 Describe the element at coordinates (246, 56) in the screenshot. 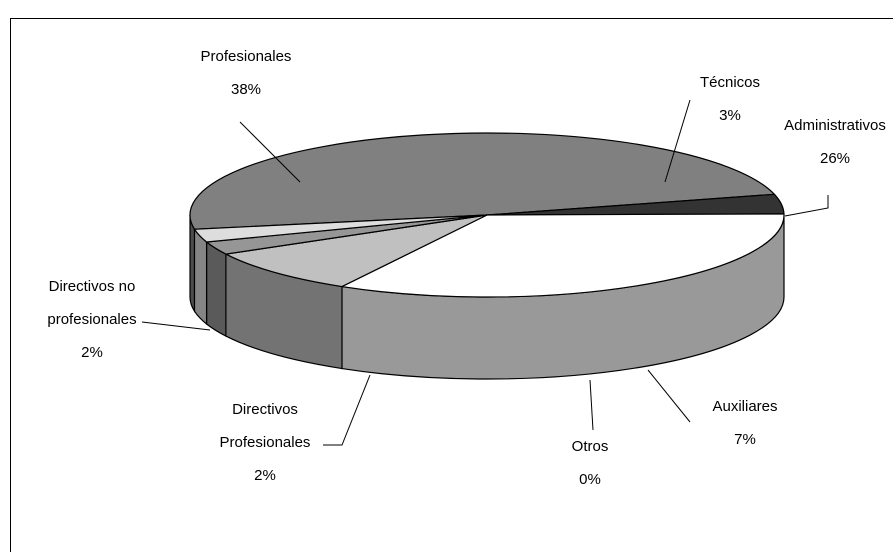

I see `category-label: Profesionales` at that location.